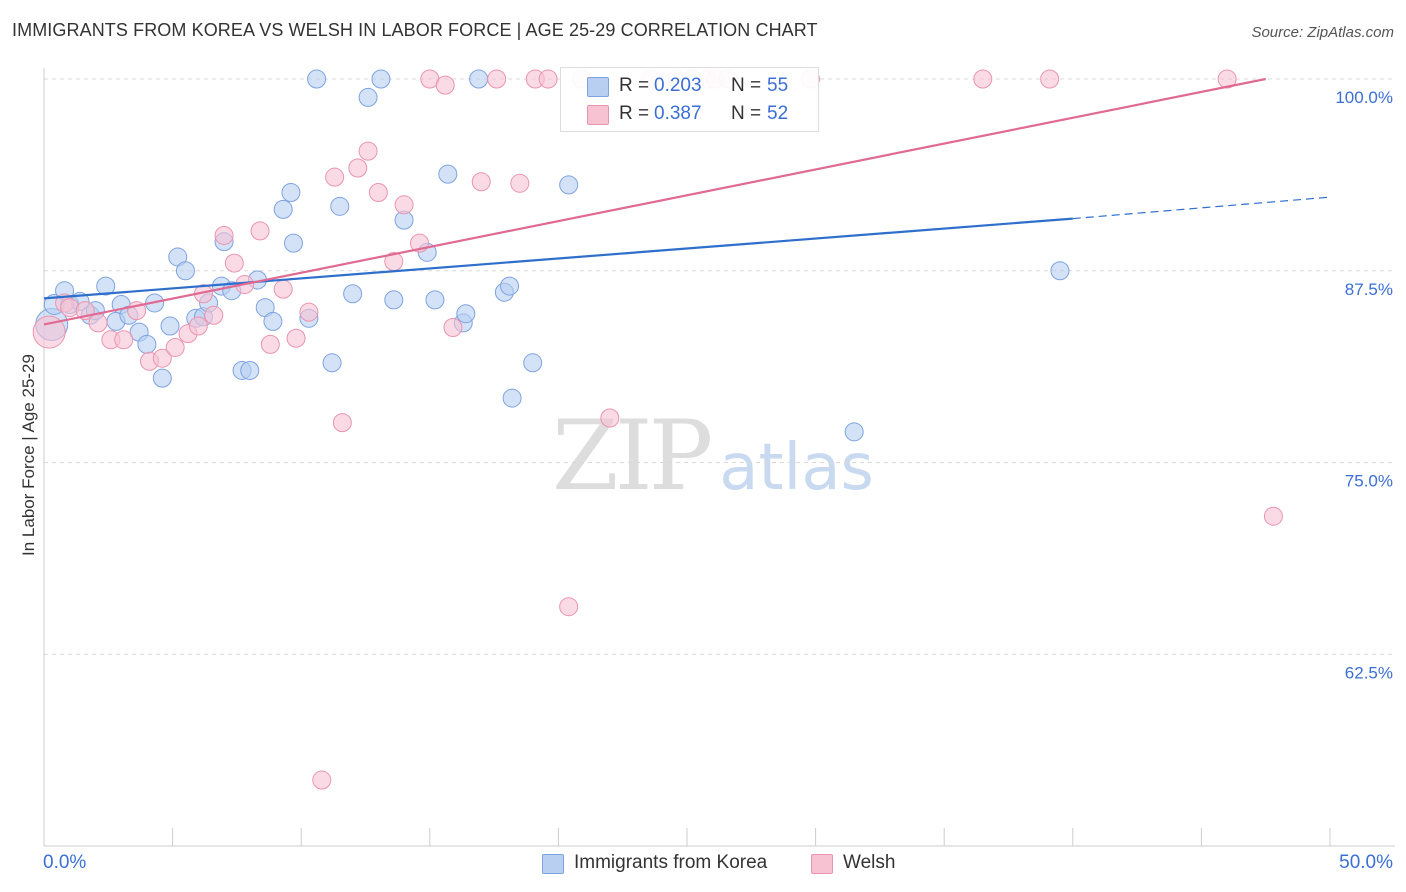 This screenshot has height=892, width=1406. I want to click on watermark-atlas: atlas, so click(796, 468).